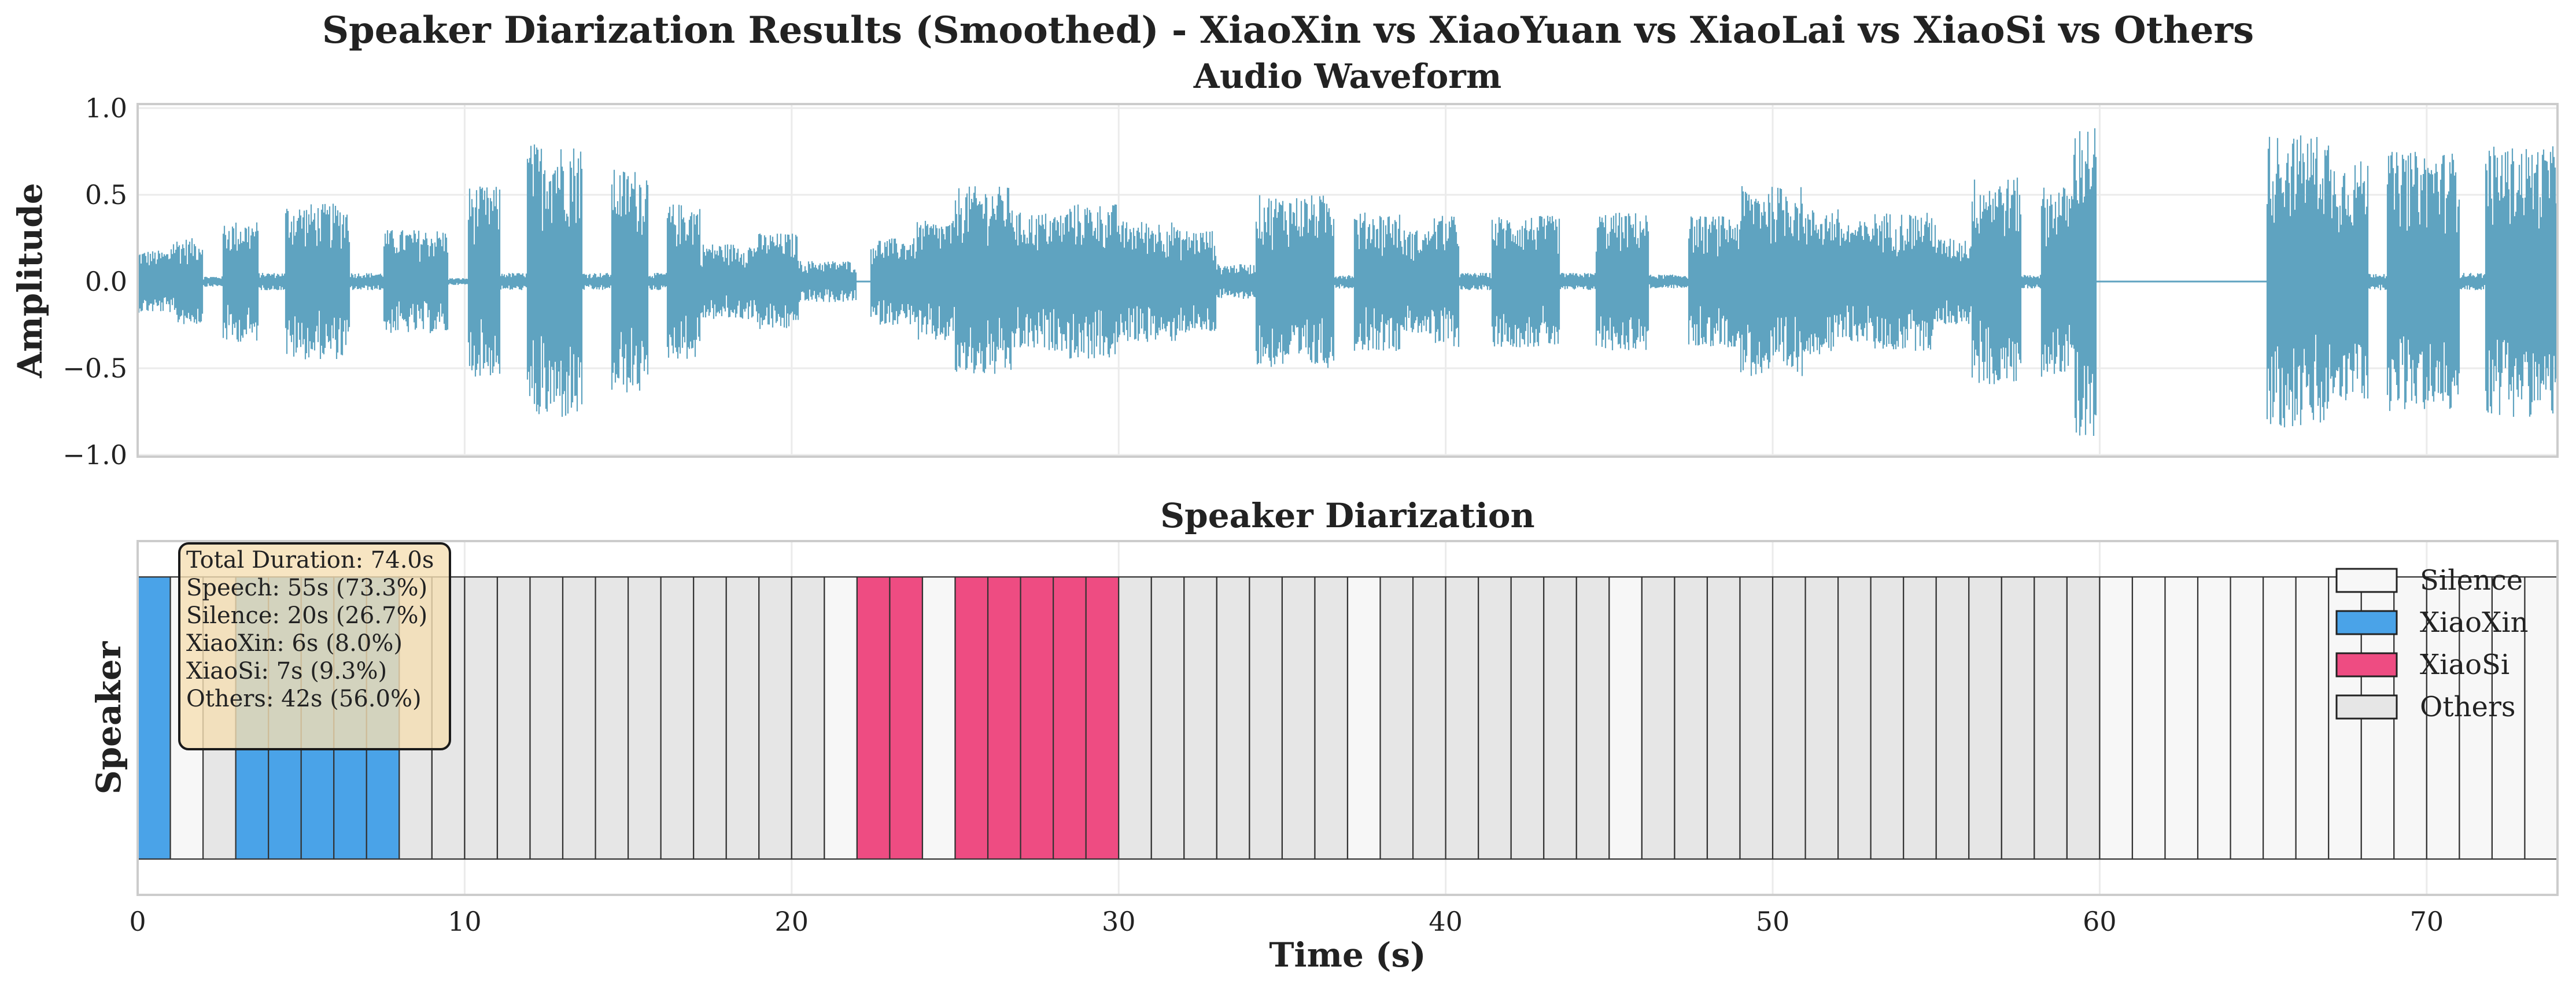  What do you see at coordinates (2366, 665) in the screenshot?
I see `legend-swatch-xiaosi` at bounding box center [2366, 665].